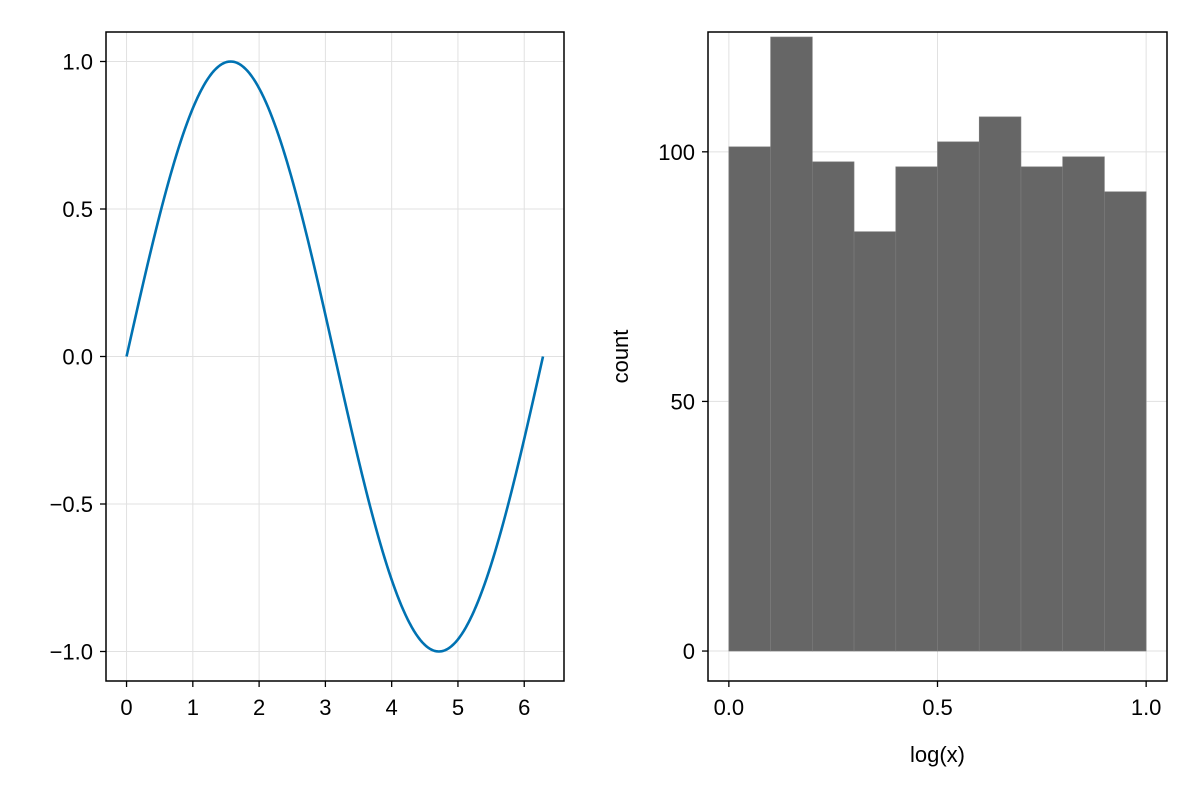  I want to click on x-tick-label: 2, so click(259, 707).